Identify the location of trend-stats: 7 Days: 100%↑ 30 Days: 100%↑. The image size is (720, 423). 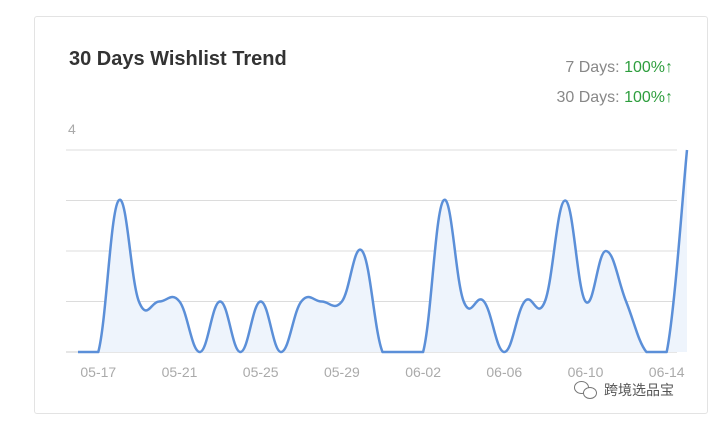
(614, 83).